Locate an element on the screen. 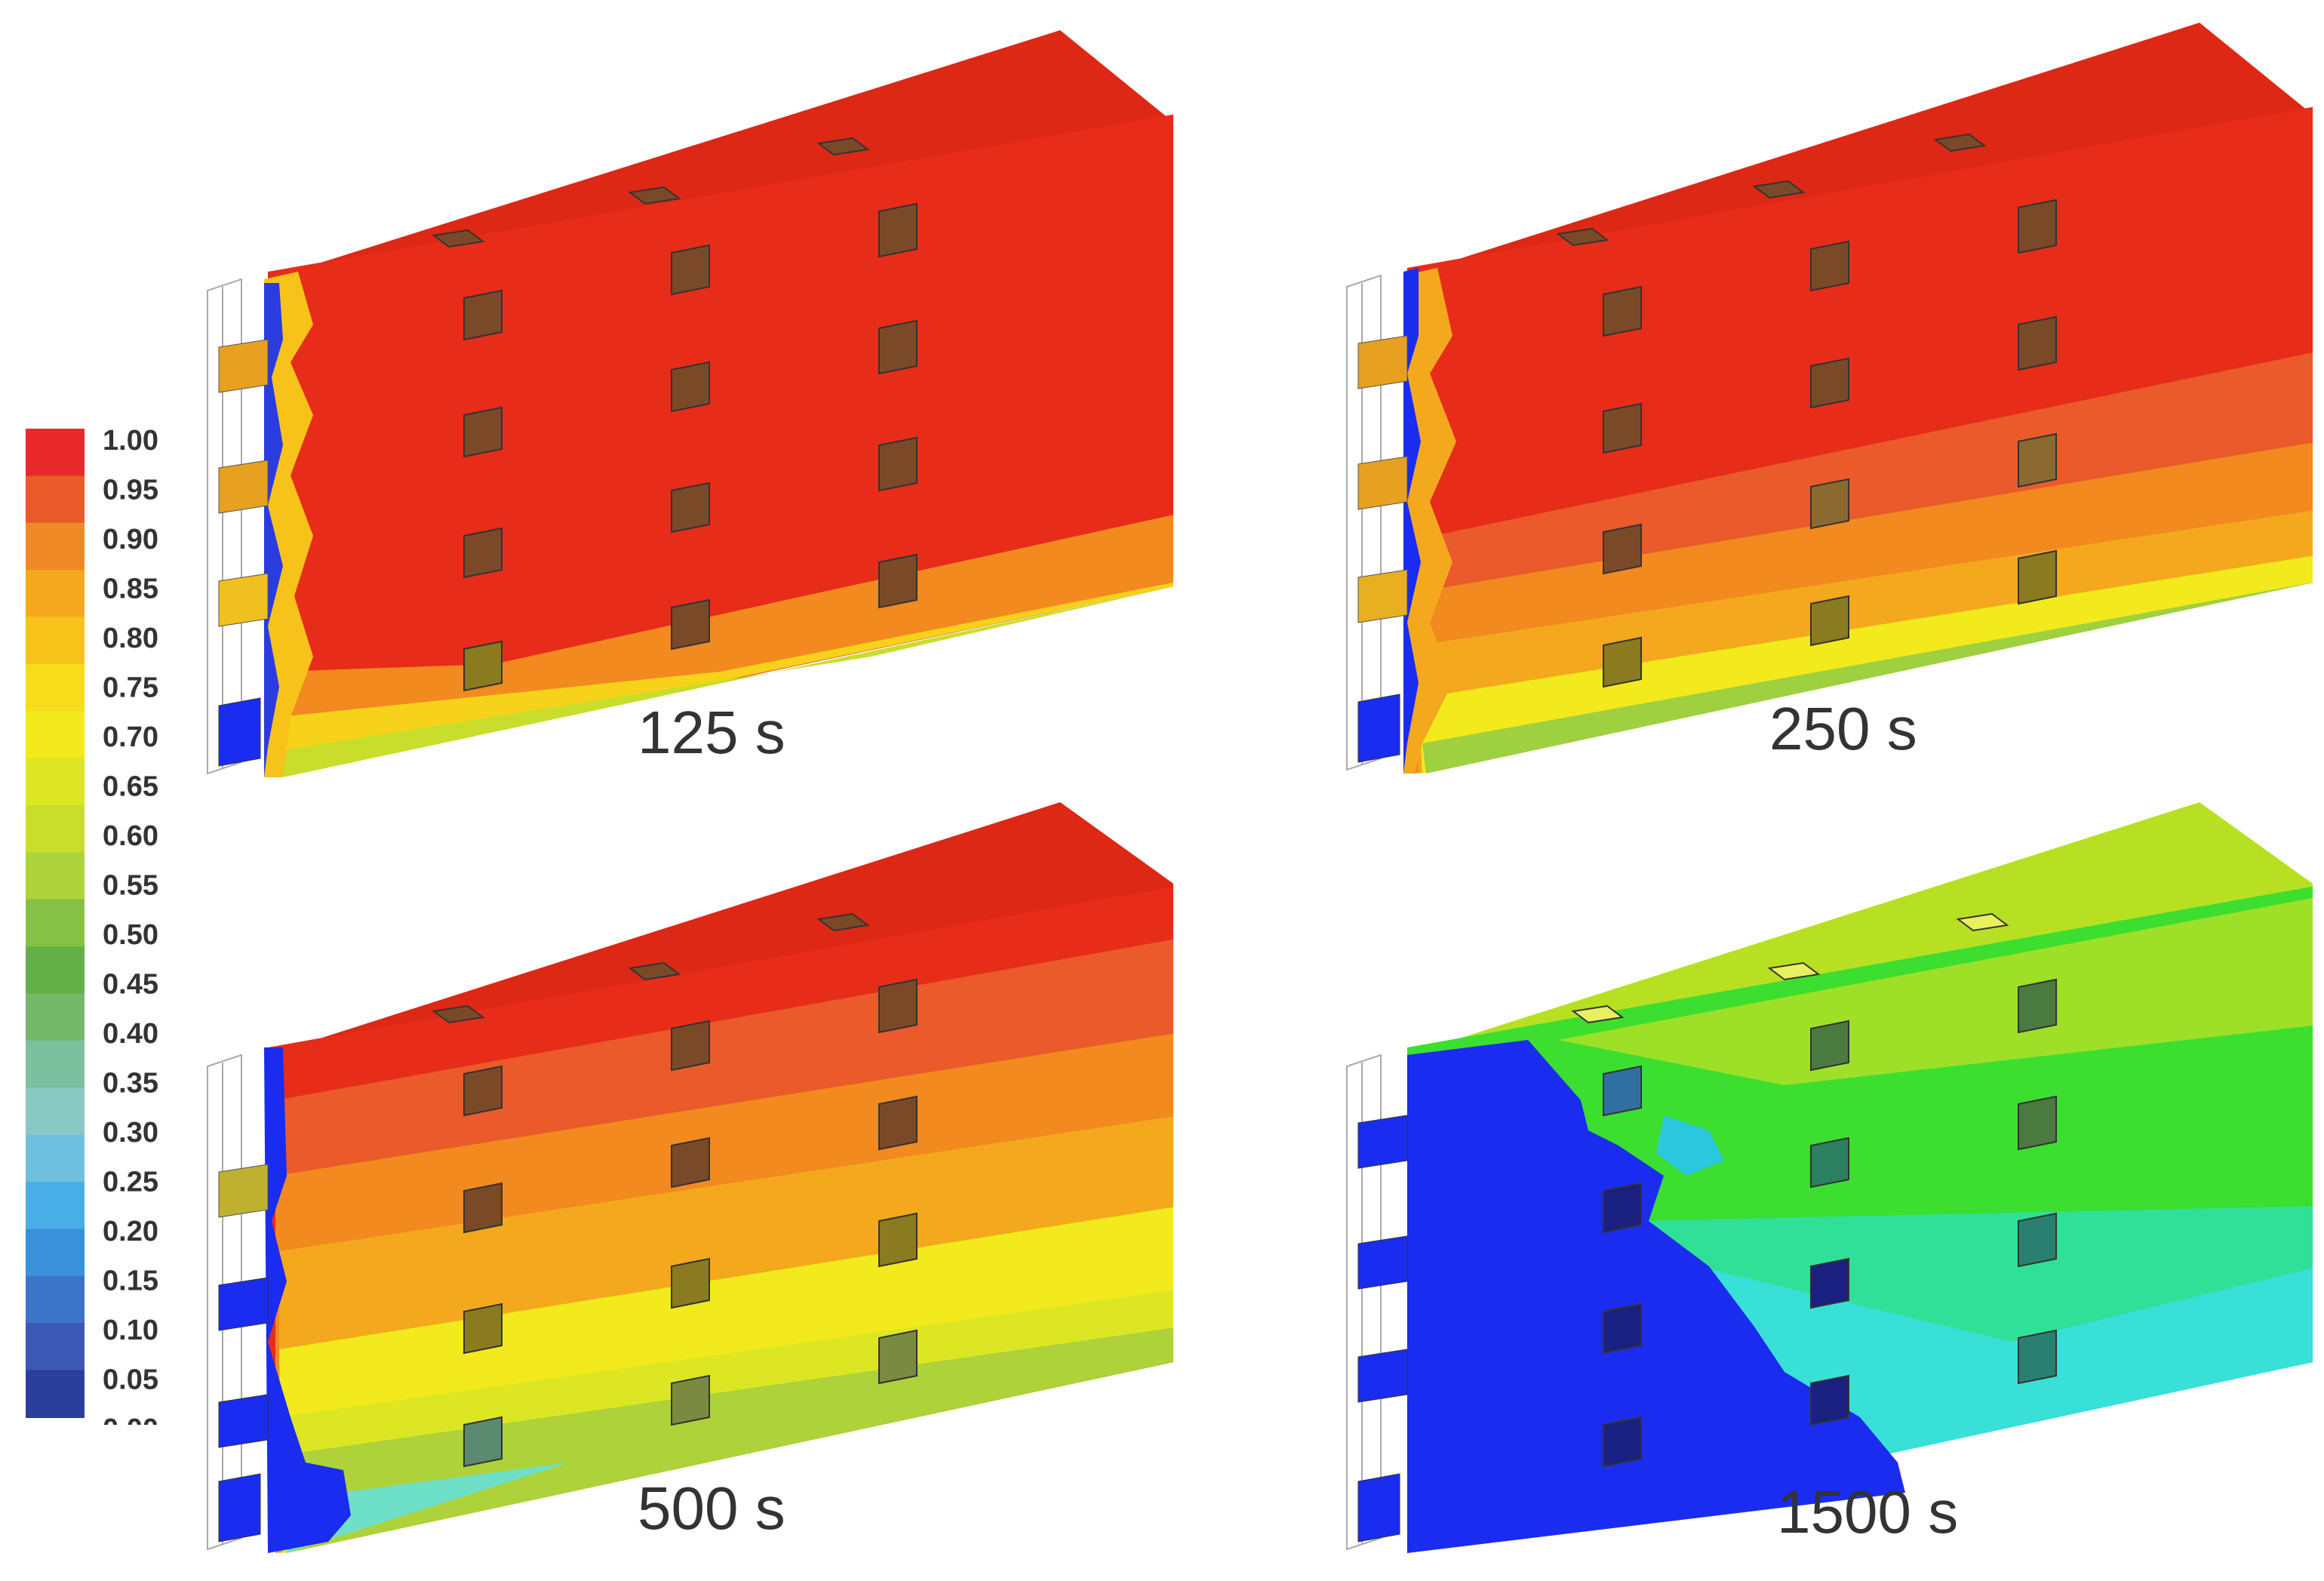 The height and width of the screenshot is (1581, 2324). colorbar-swatches is located at coordinates (55, 923).